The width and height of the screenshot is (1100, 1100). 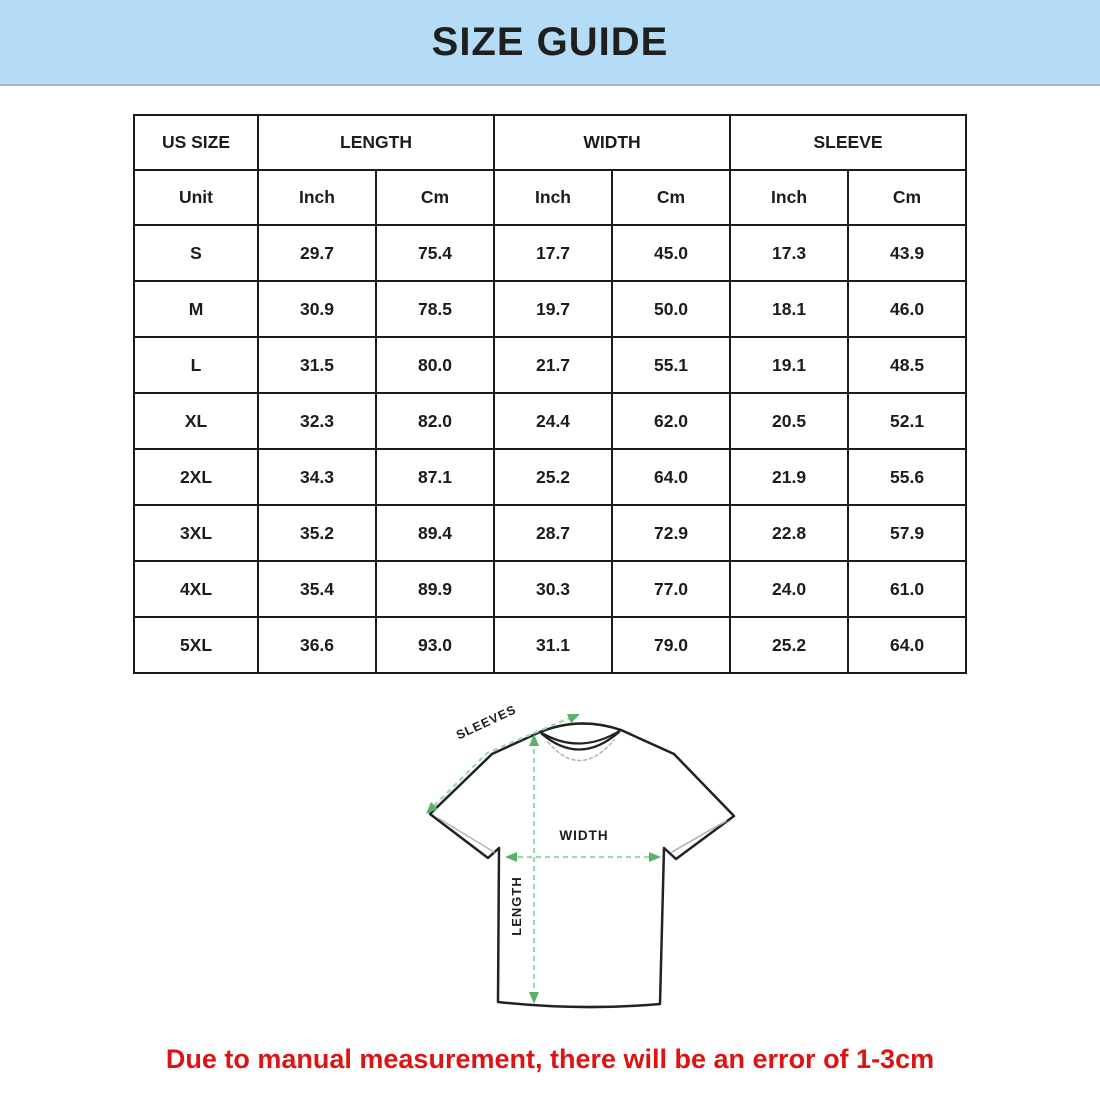 What do you see at coordinates (671, 365) in the screenshot?
I see `measurement-cell: 55.1` at bounding box center [671, 365].